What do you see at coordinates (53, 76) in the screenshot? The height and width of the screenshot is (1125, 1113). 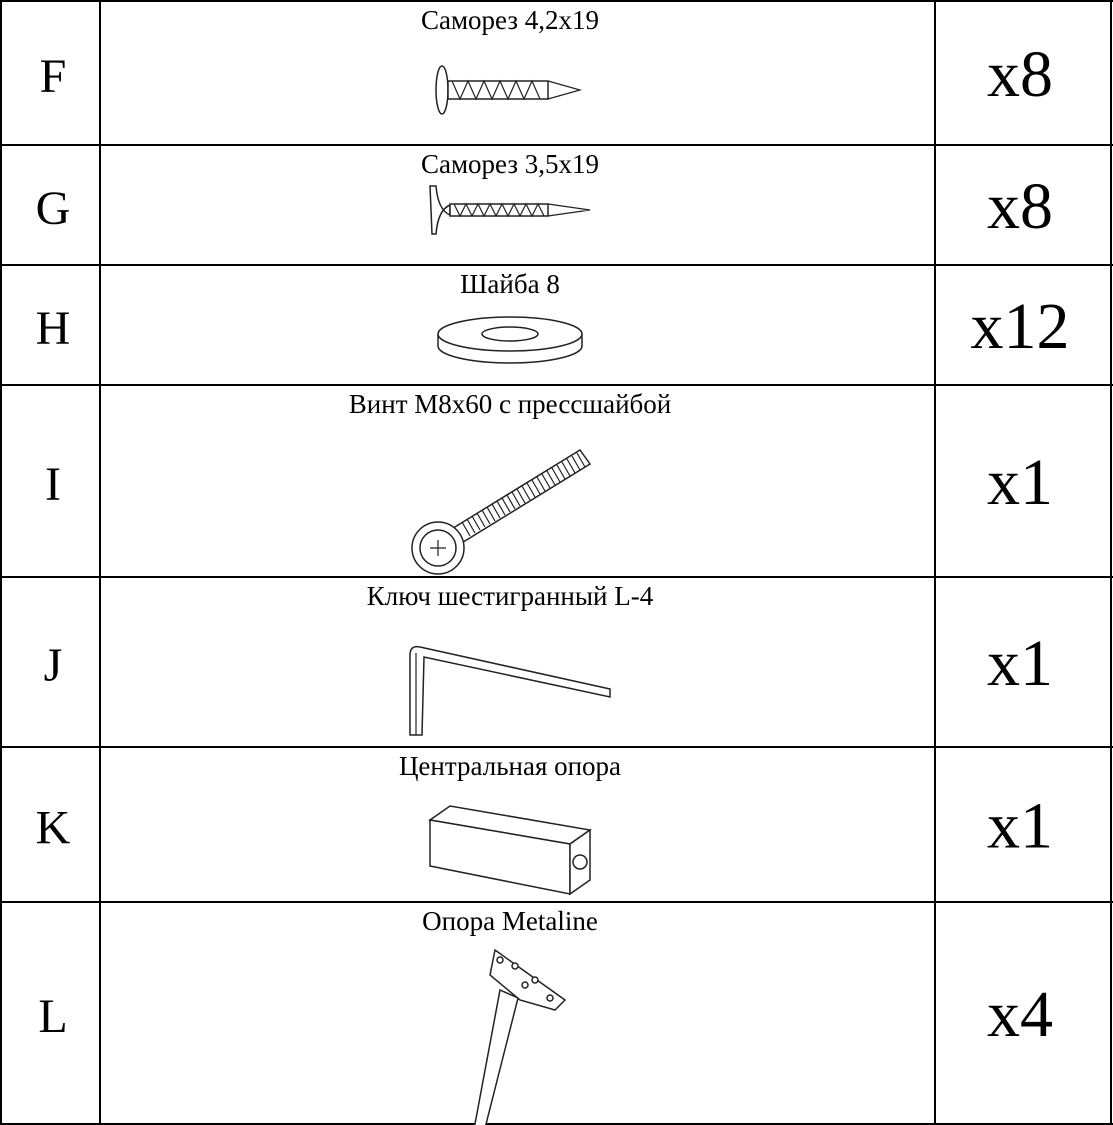 I see `part-letter: F` at bounding box center [53, 76].